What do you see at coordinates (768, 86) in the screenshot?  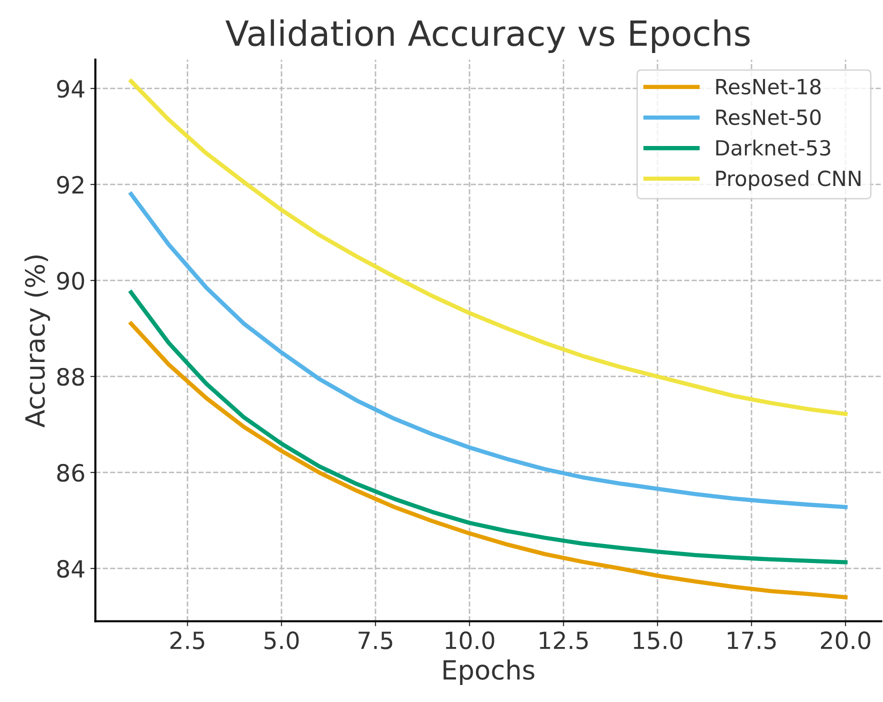 I see `legend-label: ResNet-18` at bounding box center [768, 86].